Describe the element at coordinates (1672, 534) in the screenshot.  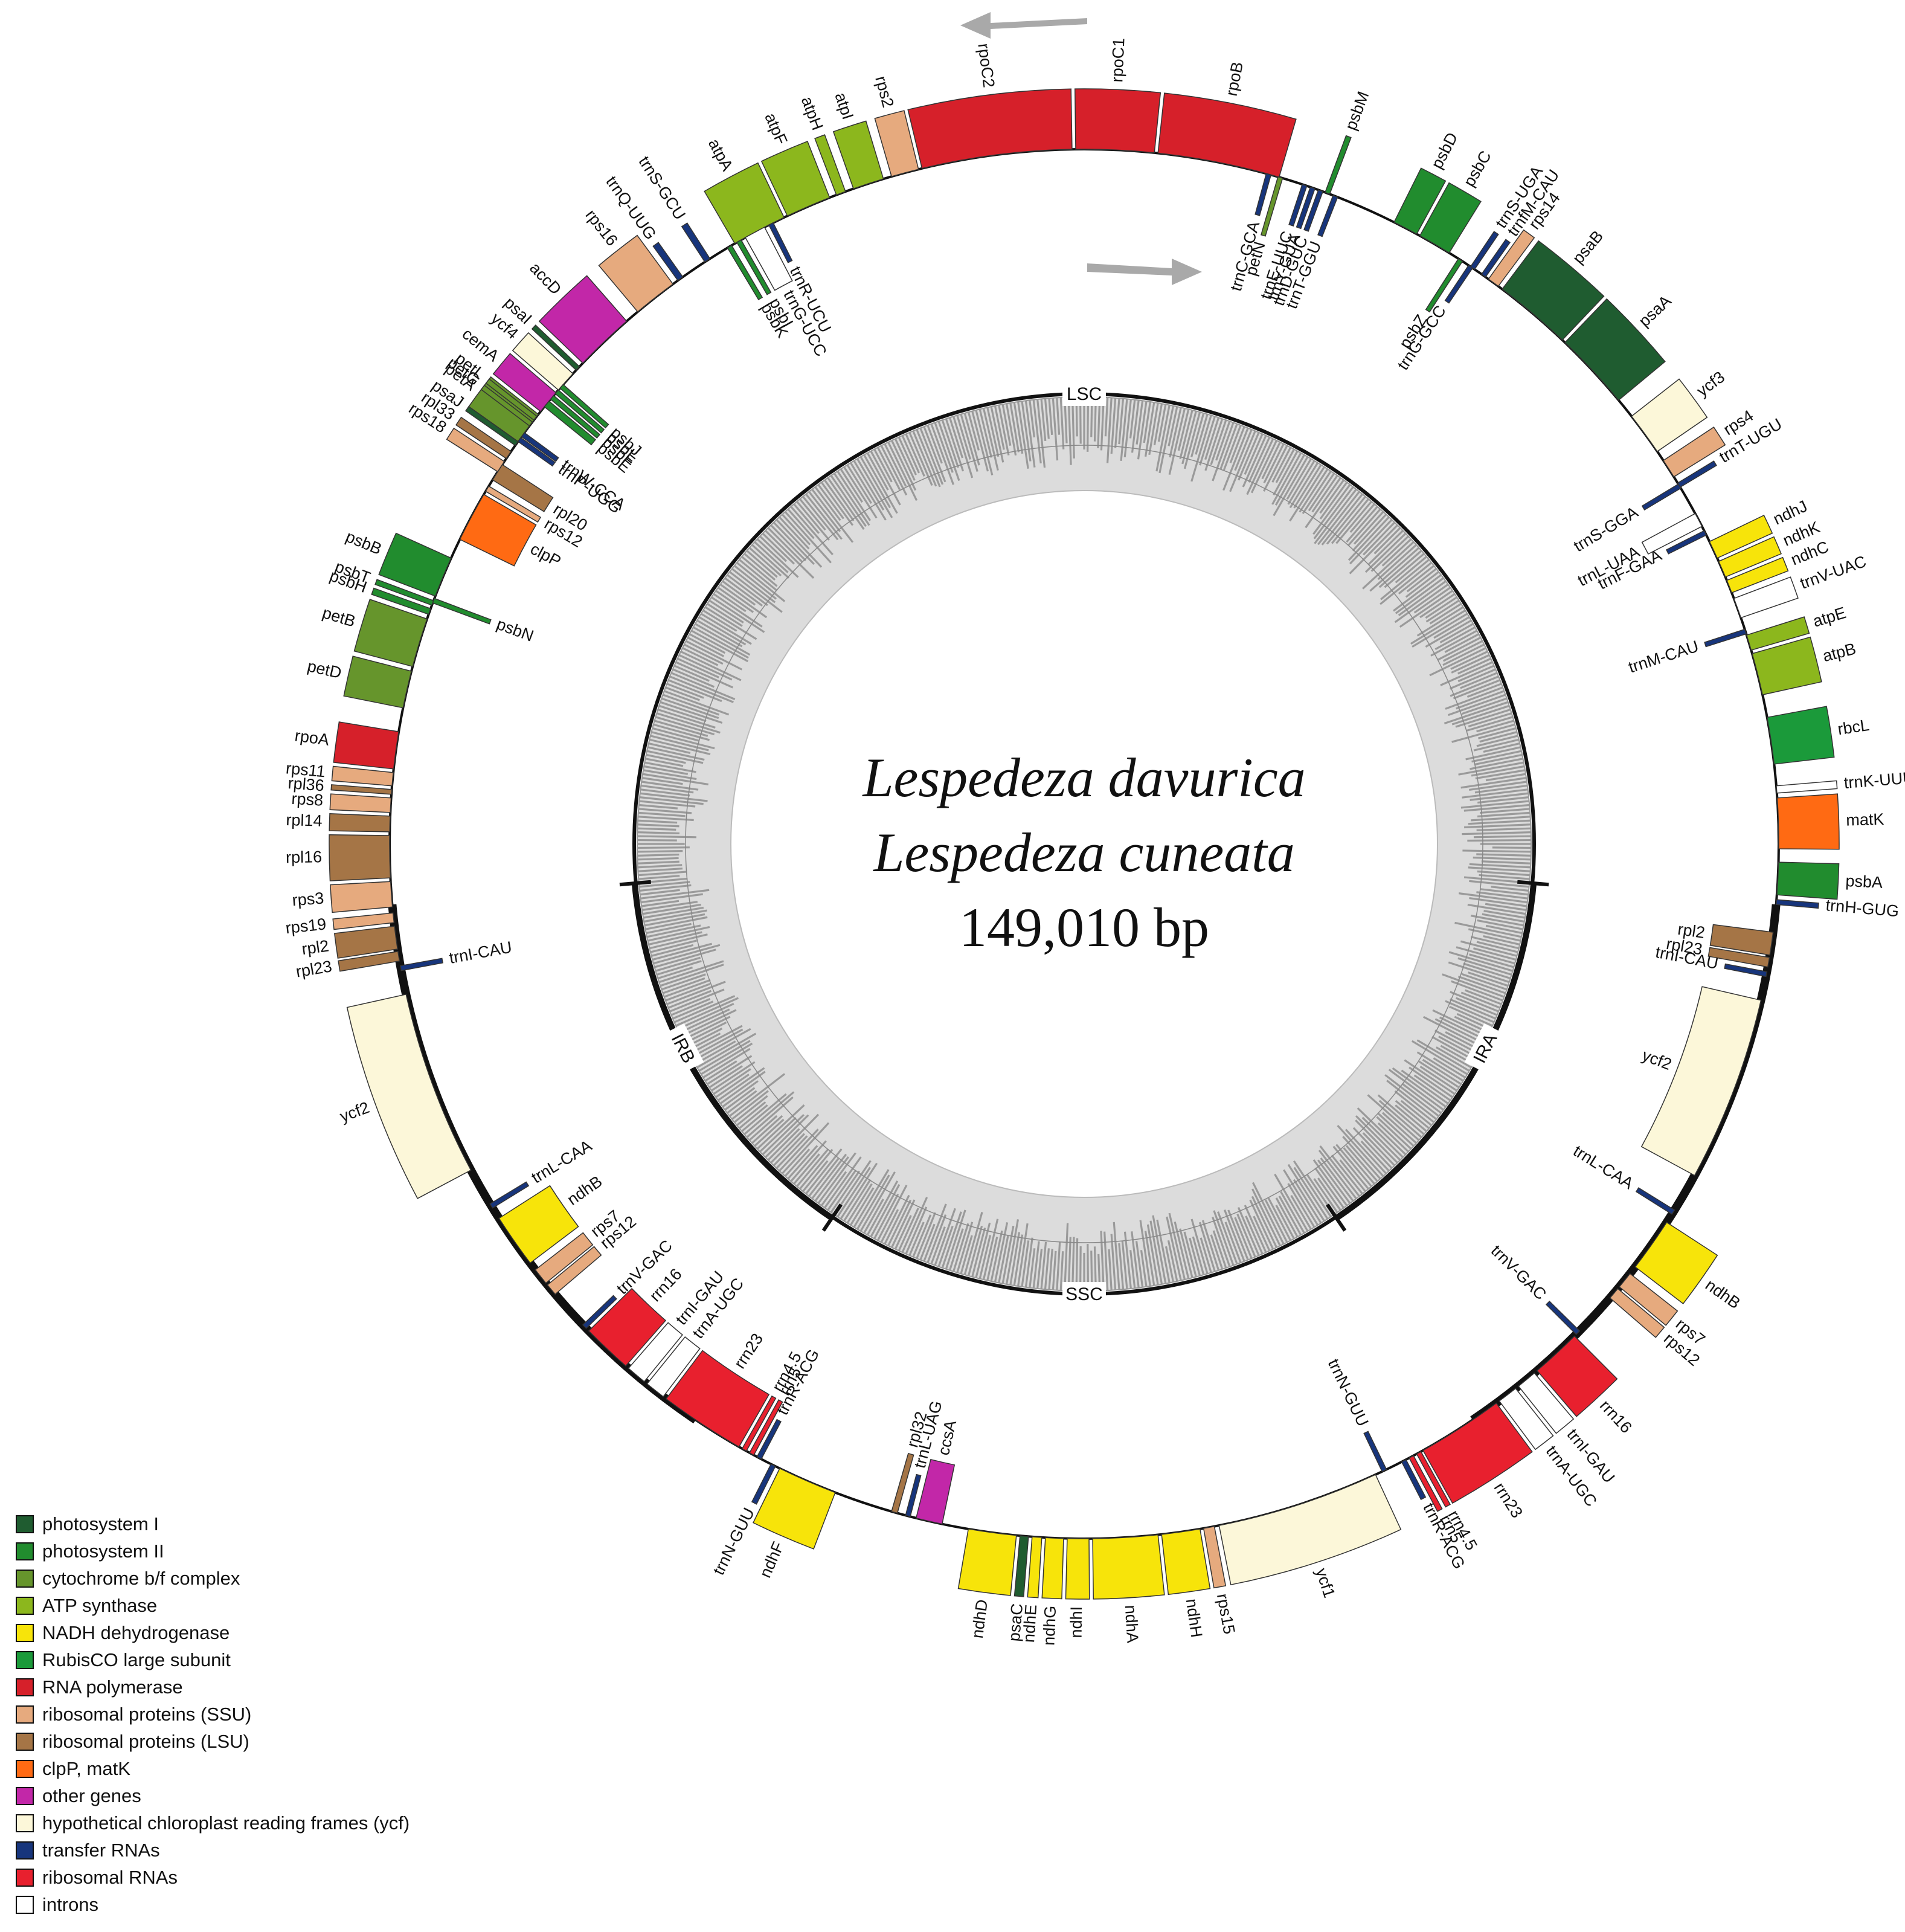
I see `gene-trnl-uaa` at that location.